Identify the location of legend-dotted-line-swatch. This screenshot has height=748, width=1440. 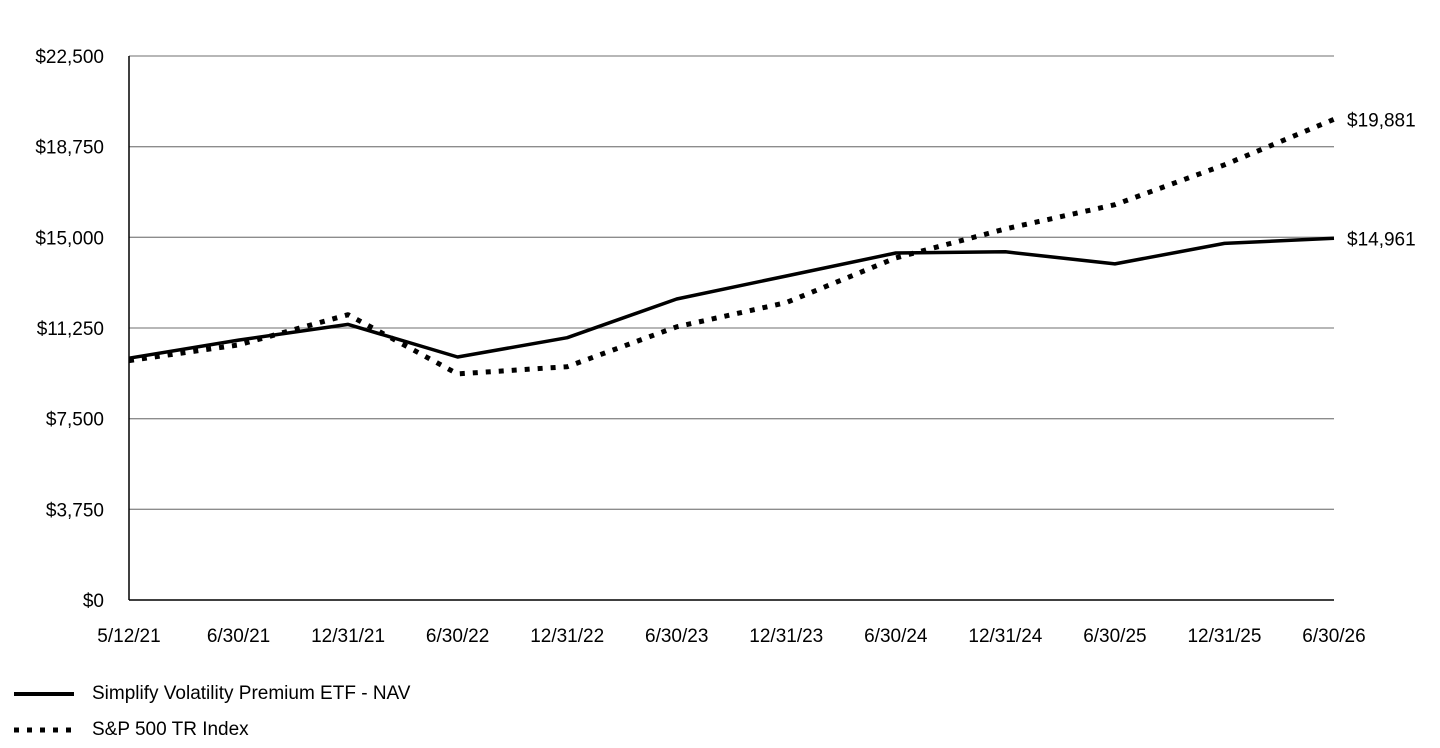
(44, 730).